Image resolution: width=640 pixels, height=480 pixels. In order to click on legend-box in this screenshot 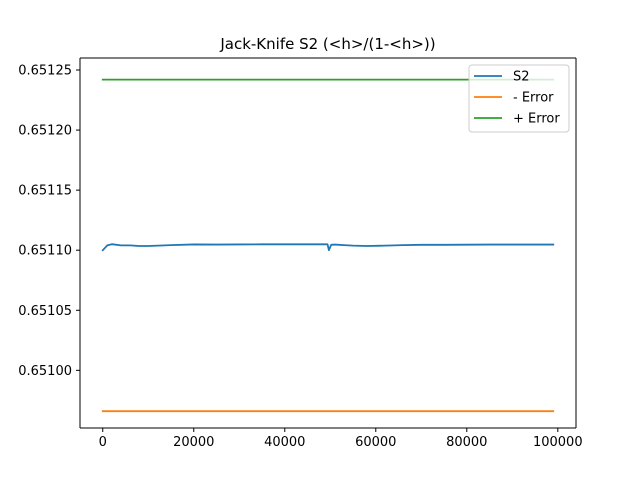, I will do `click(519, 98)`.